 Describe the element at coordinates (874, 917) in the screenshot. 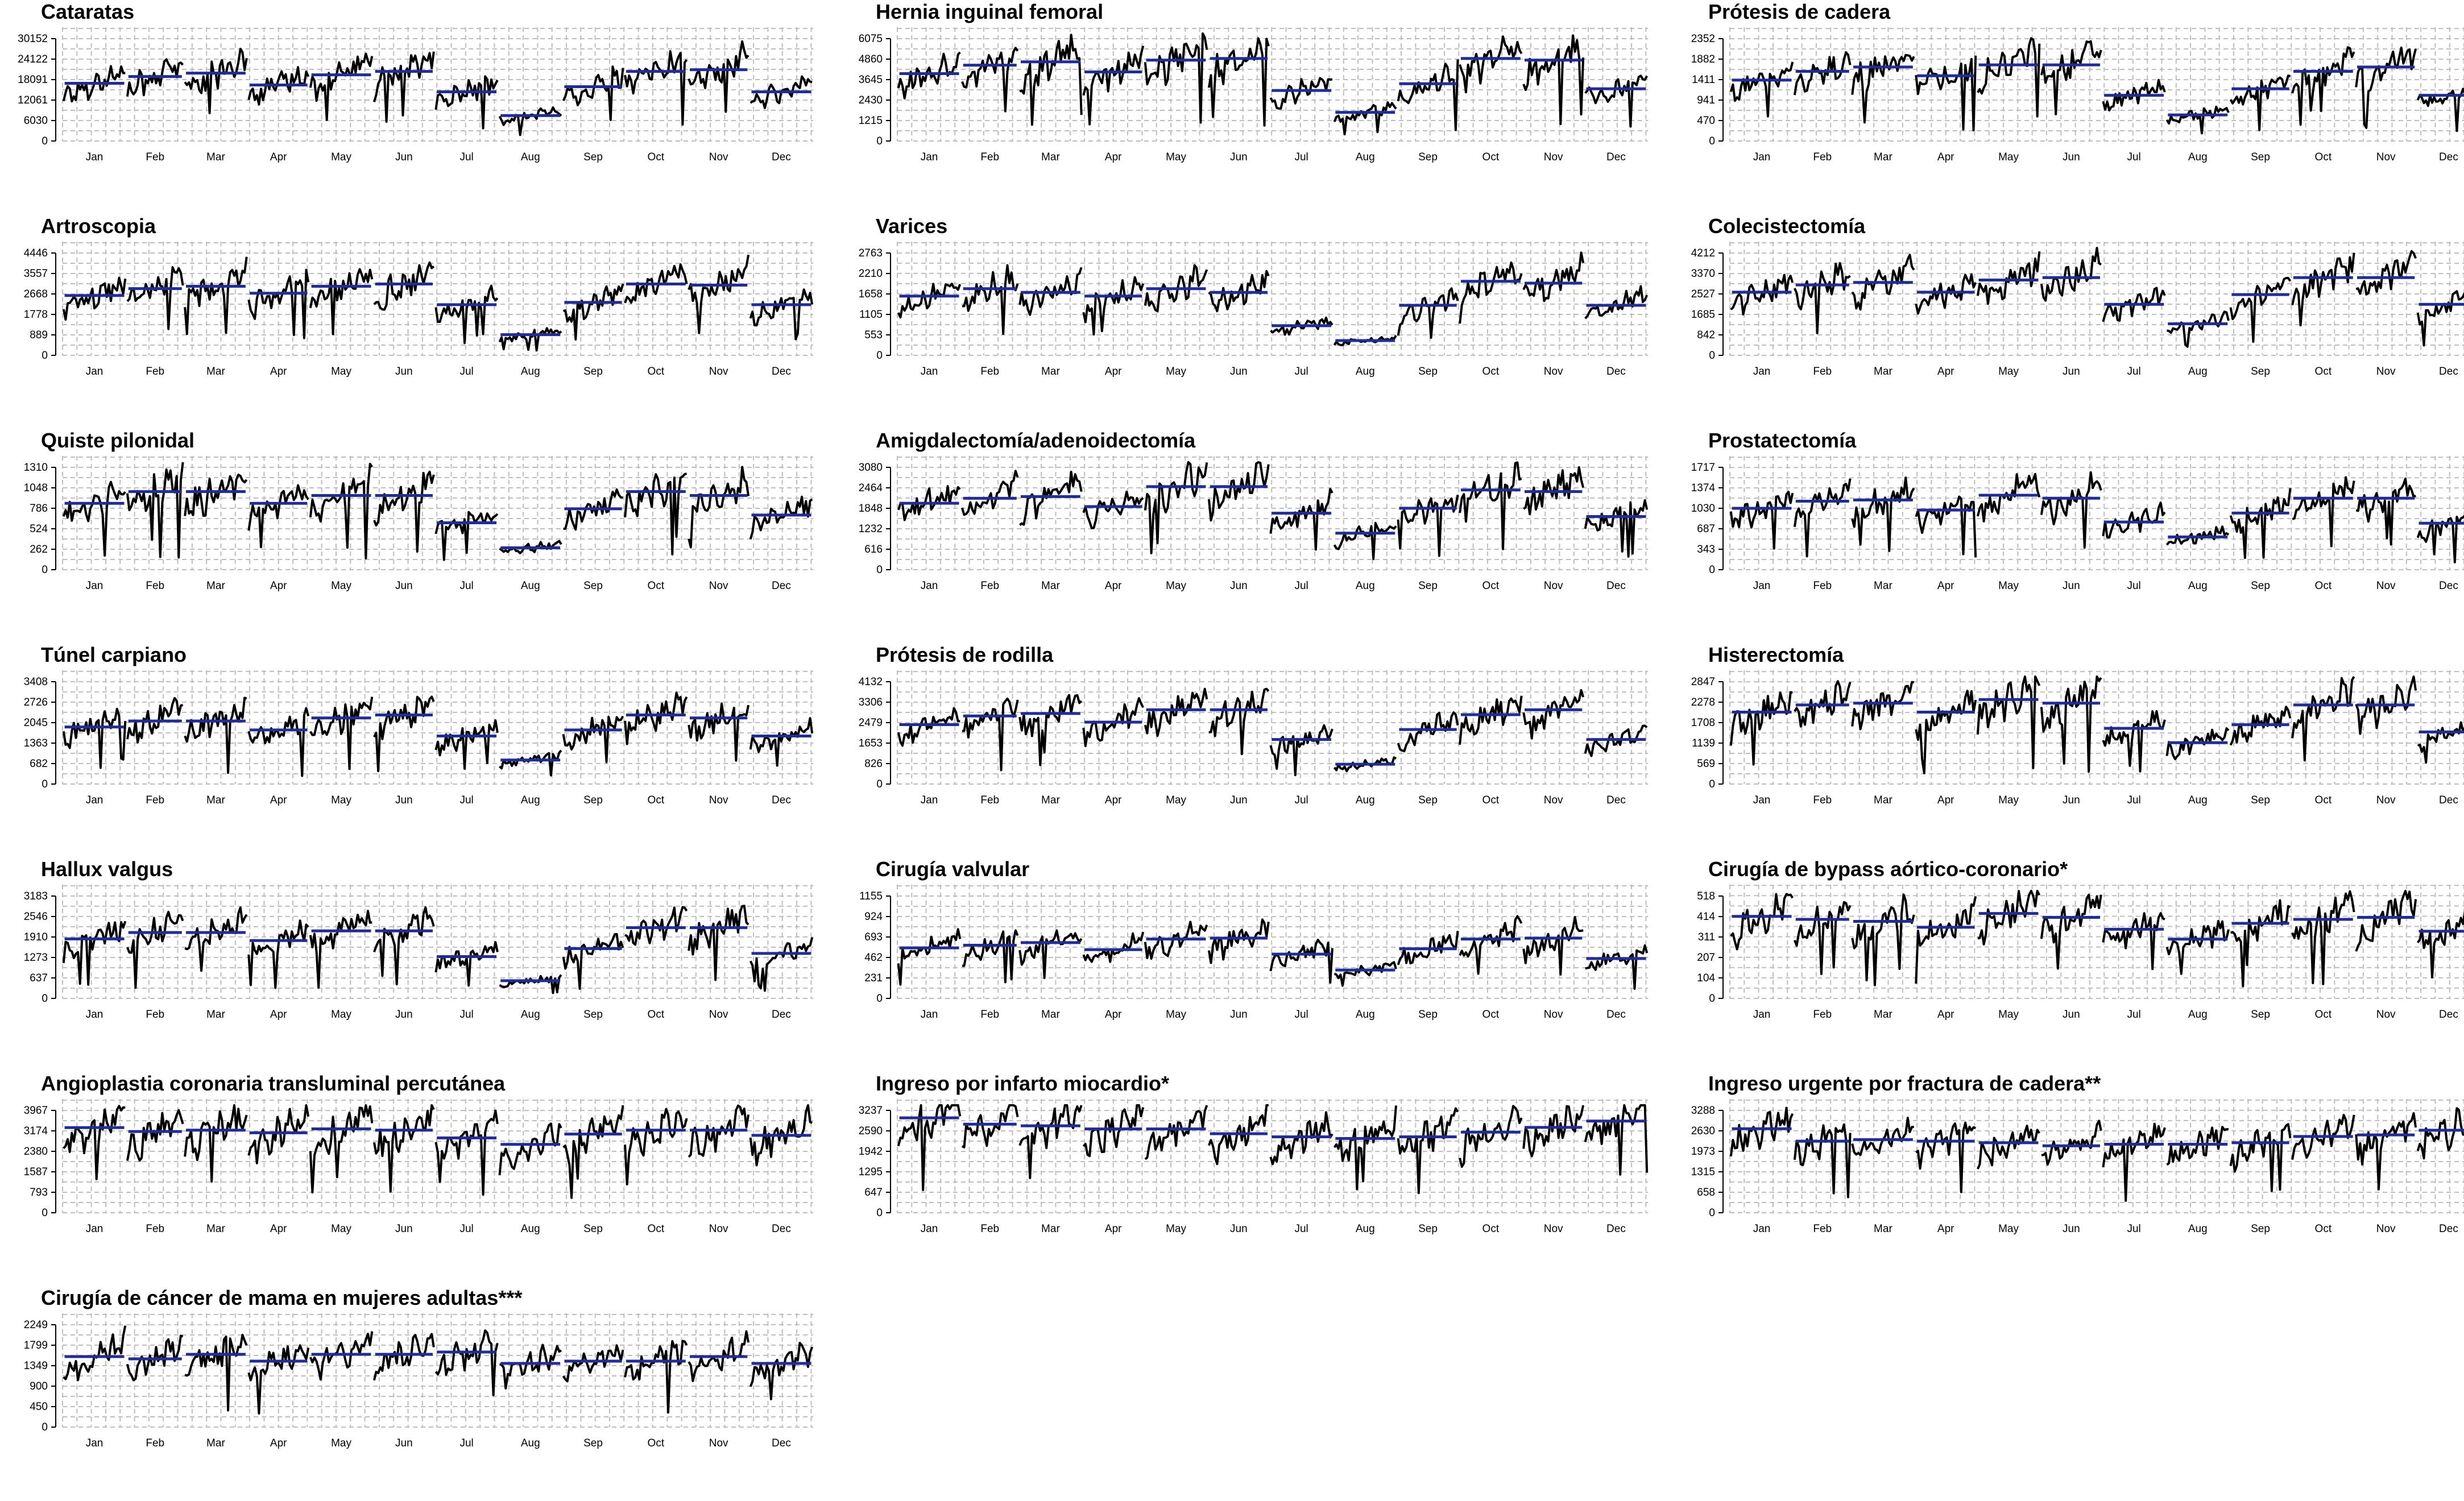

I see `y-tick-label: 924` at that location.